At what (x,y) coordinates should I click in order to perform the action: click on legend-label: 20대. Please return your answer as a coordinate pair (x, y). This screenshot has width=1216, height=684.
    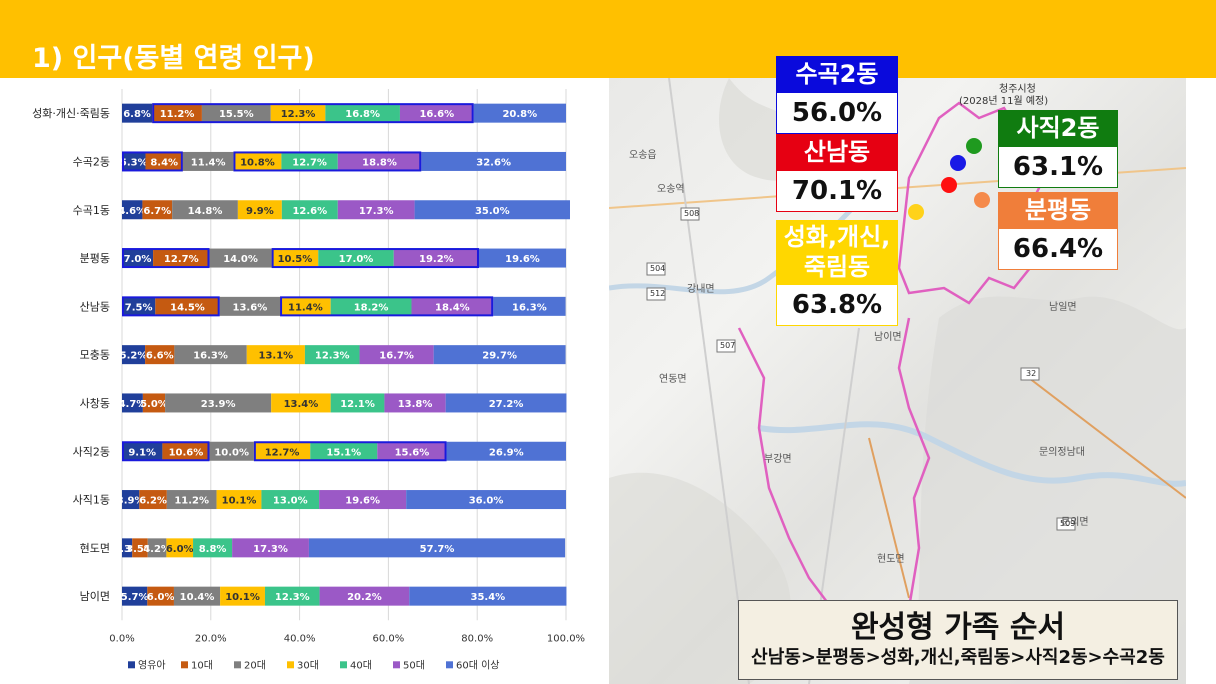
    Looking at the image, I should click on (255, 665).